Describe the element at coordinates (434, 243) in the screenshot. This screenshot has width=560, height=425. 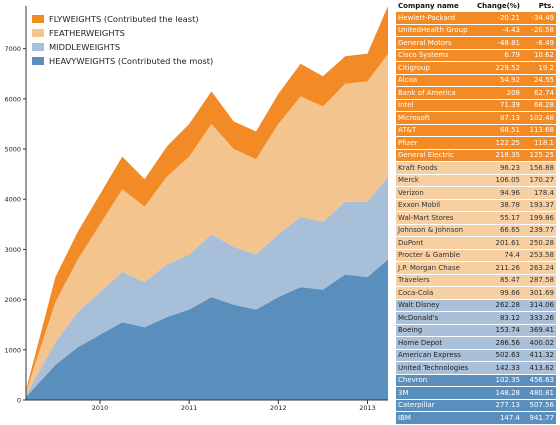
I see `company-name-cell: DuPont` at that location.